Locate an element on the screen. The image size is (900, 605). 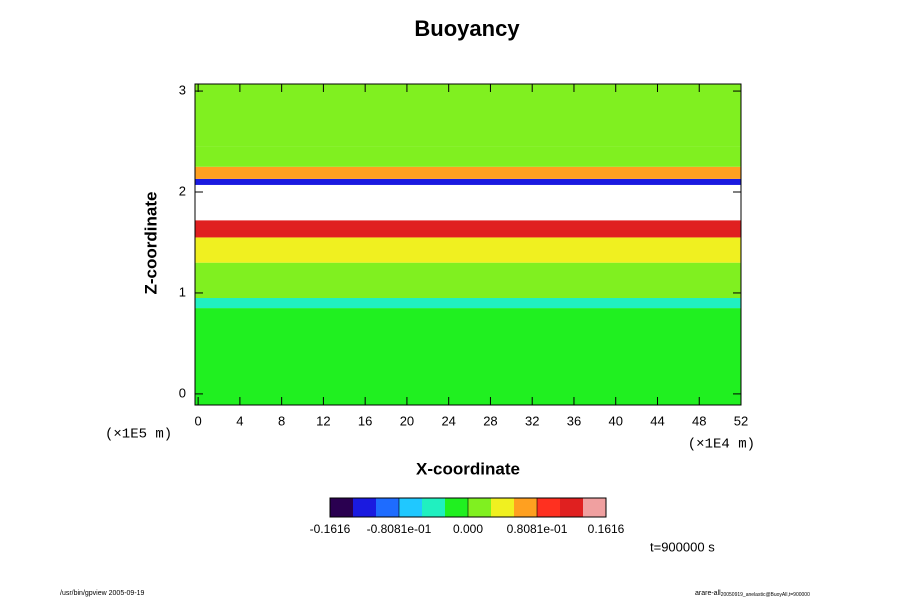
footer-right-main: arare-all is located at coordinates (708, 593).